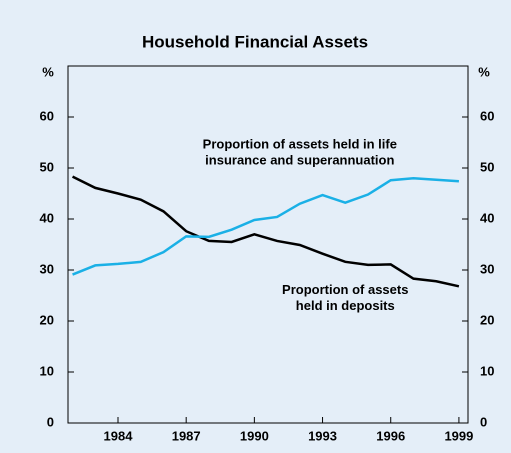 This screenshot has width=511, height=453. What do you see at coordinates (300, 143) in the screenshot?
I see `annotation: Proportion of assets held in life` at bounding box center [300, 143].